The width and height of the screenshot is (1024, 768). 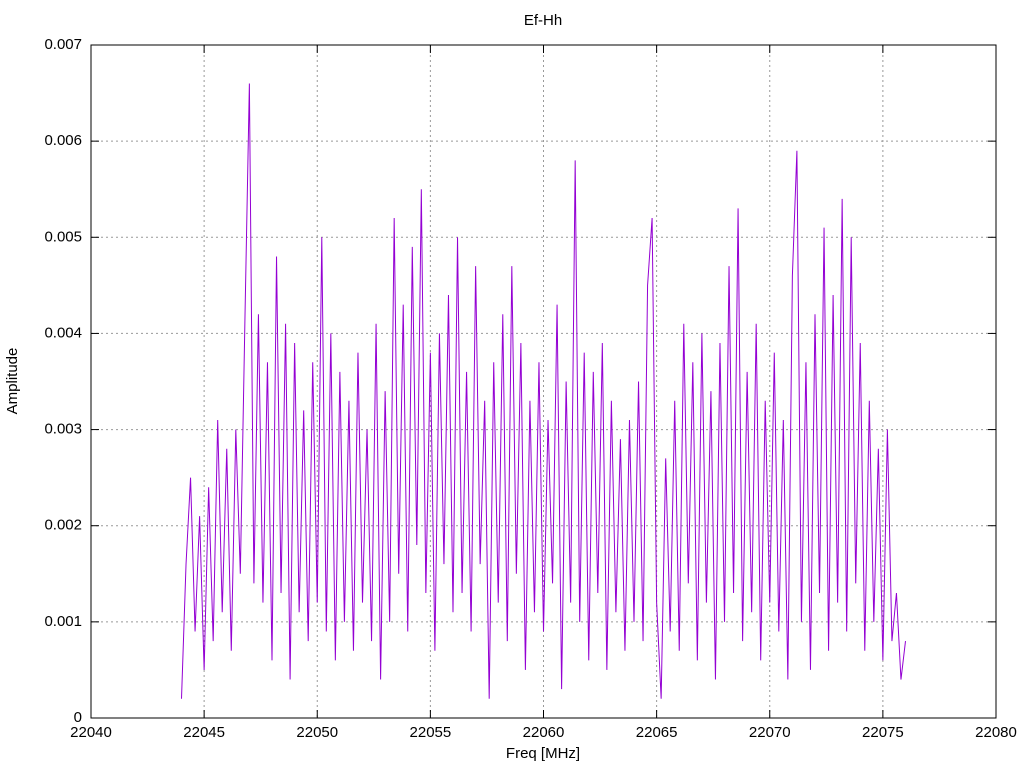 What do you see at coordinates (63, 621) in the screenshot?
I see `y-tick-label: 0.001` at bounding box center [63, 621].